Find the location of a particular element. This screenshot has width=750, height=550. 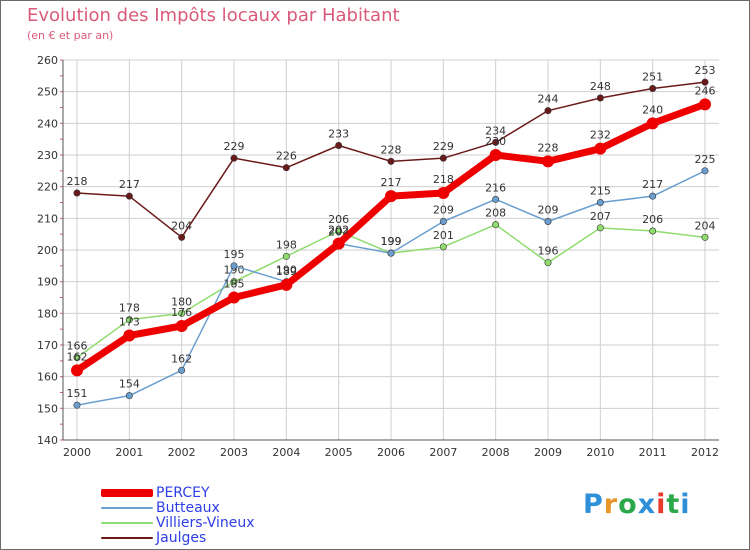

x-tick-label: 2012 is located at coordinates (705, 452).